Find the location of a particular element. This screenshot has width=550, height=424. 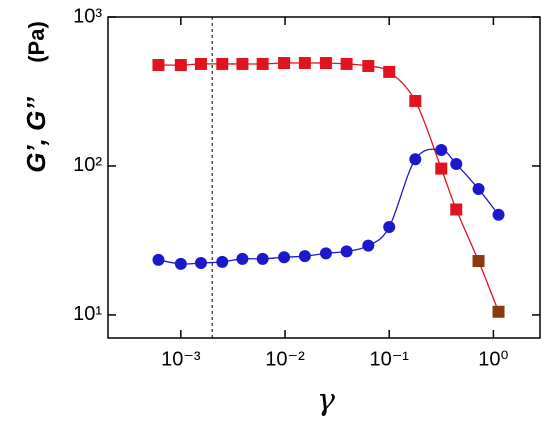

x-tick-label: 10⁻¹ is located at coordinates (389, 359).